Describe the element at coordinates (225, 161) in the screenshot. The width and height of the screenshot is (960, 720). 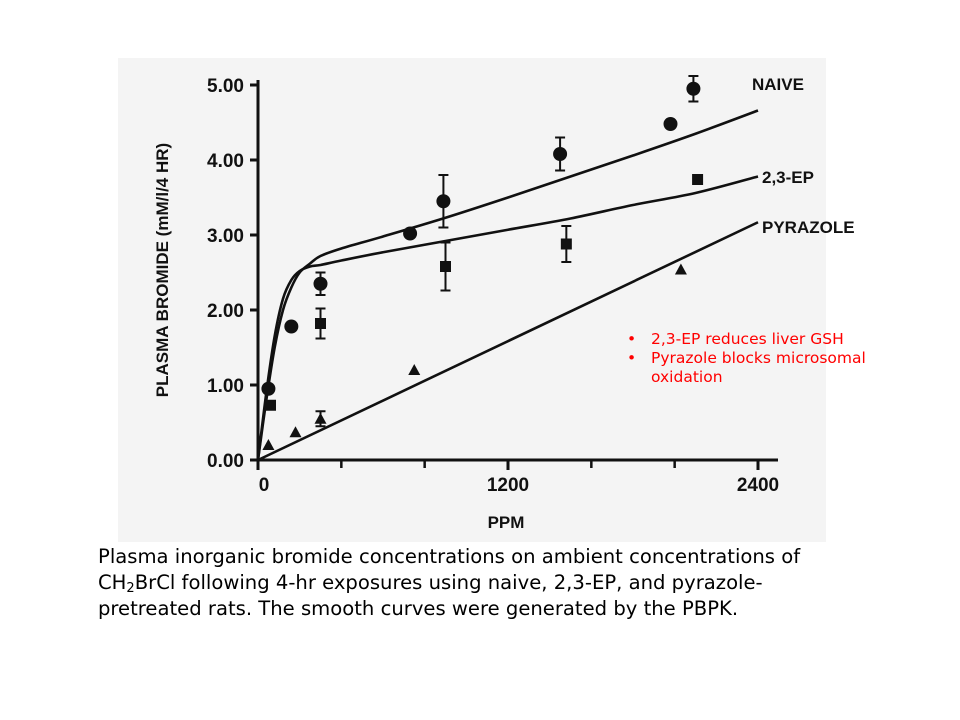
I see `y-tick-label: 4.00` at that location.